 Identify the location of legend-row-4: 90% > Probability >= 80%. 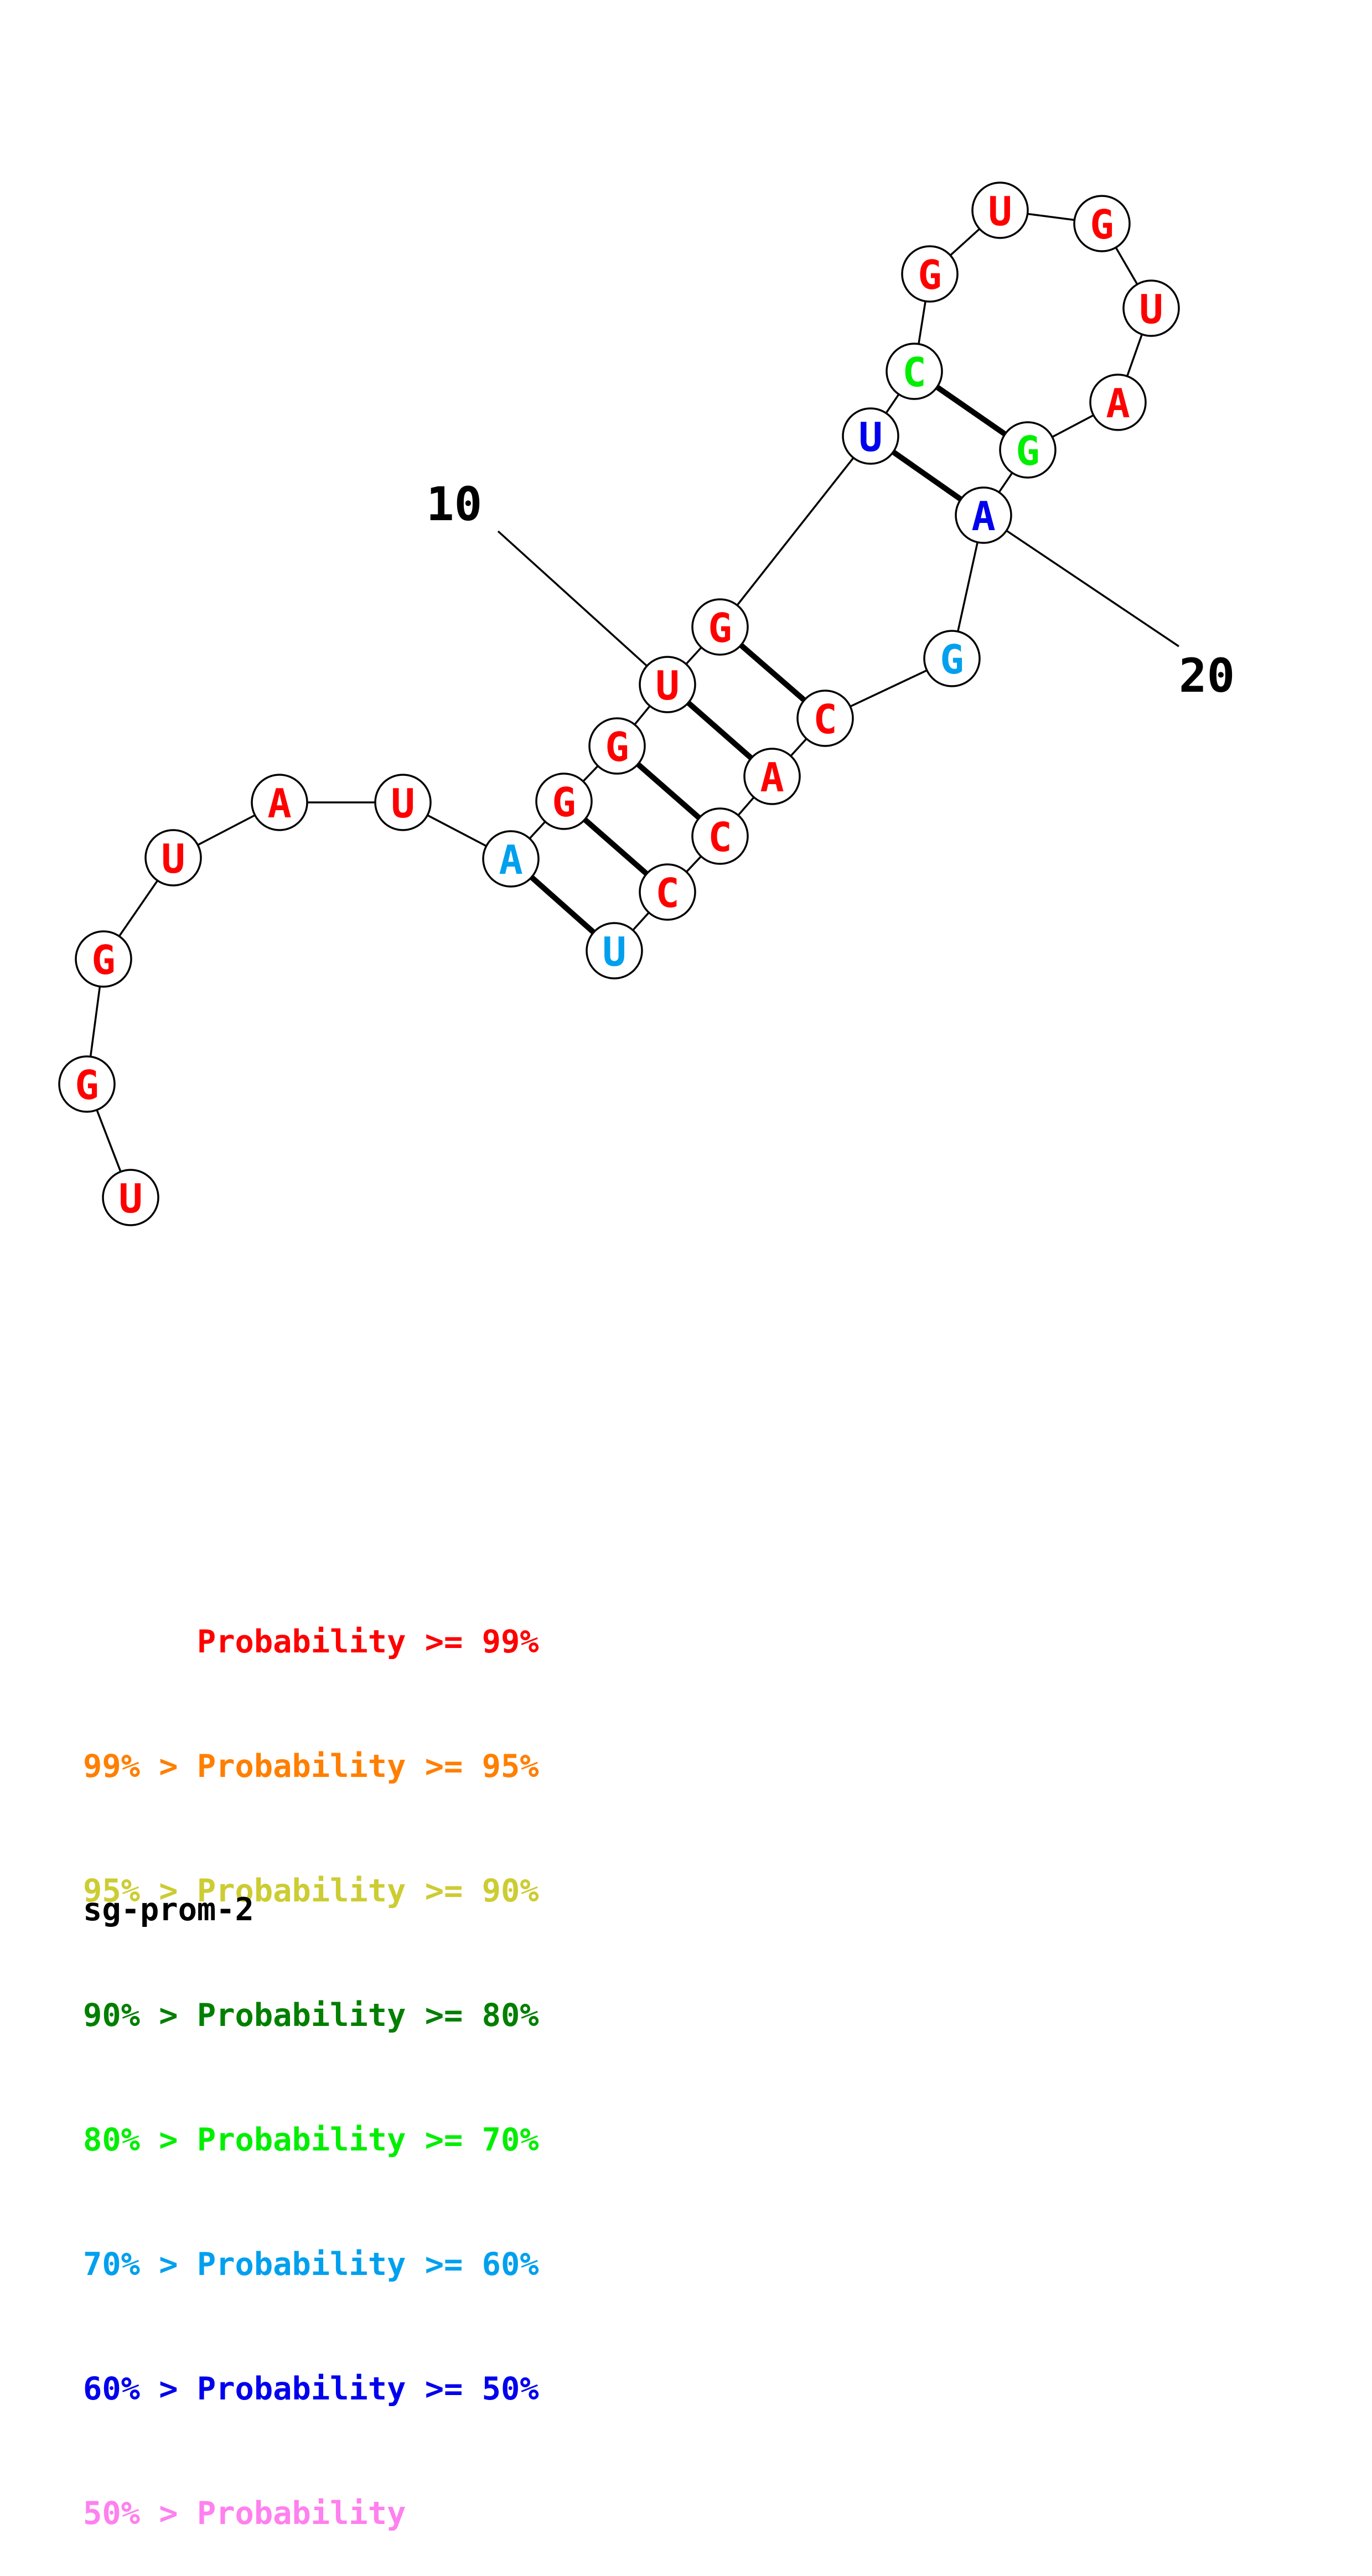
(311, 2015).